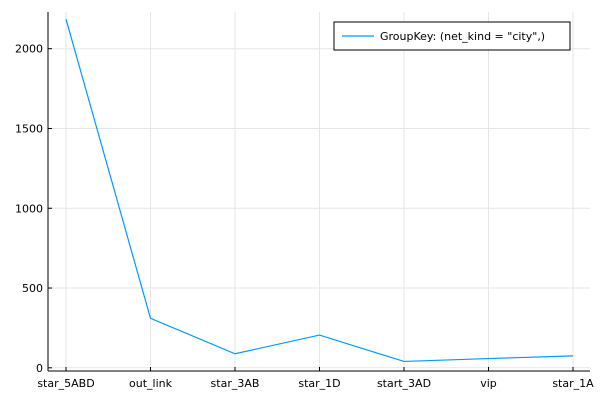 The width and height of the screenshot is (600, 400). I want to click on y-tick-label: 2000, so click(29, 49).